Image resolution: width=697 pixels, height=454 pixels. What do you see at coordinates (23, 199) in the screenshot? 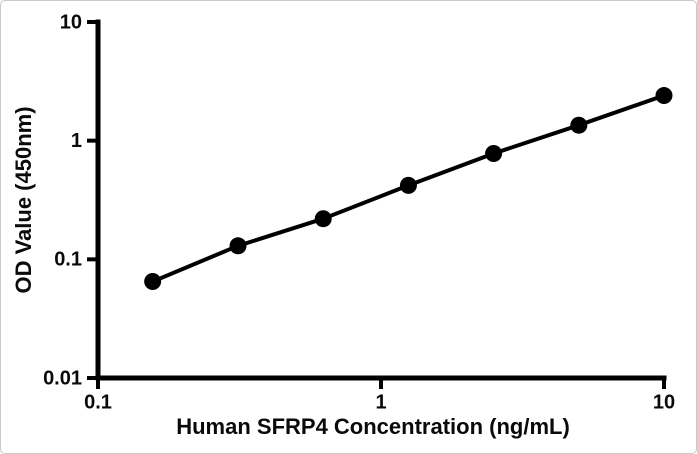
I see `y-axis-title: OD Value (450nm)` at bounding box center [23, 199].